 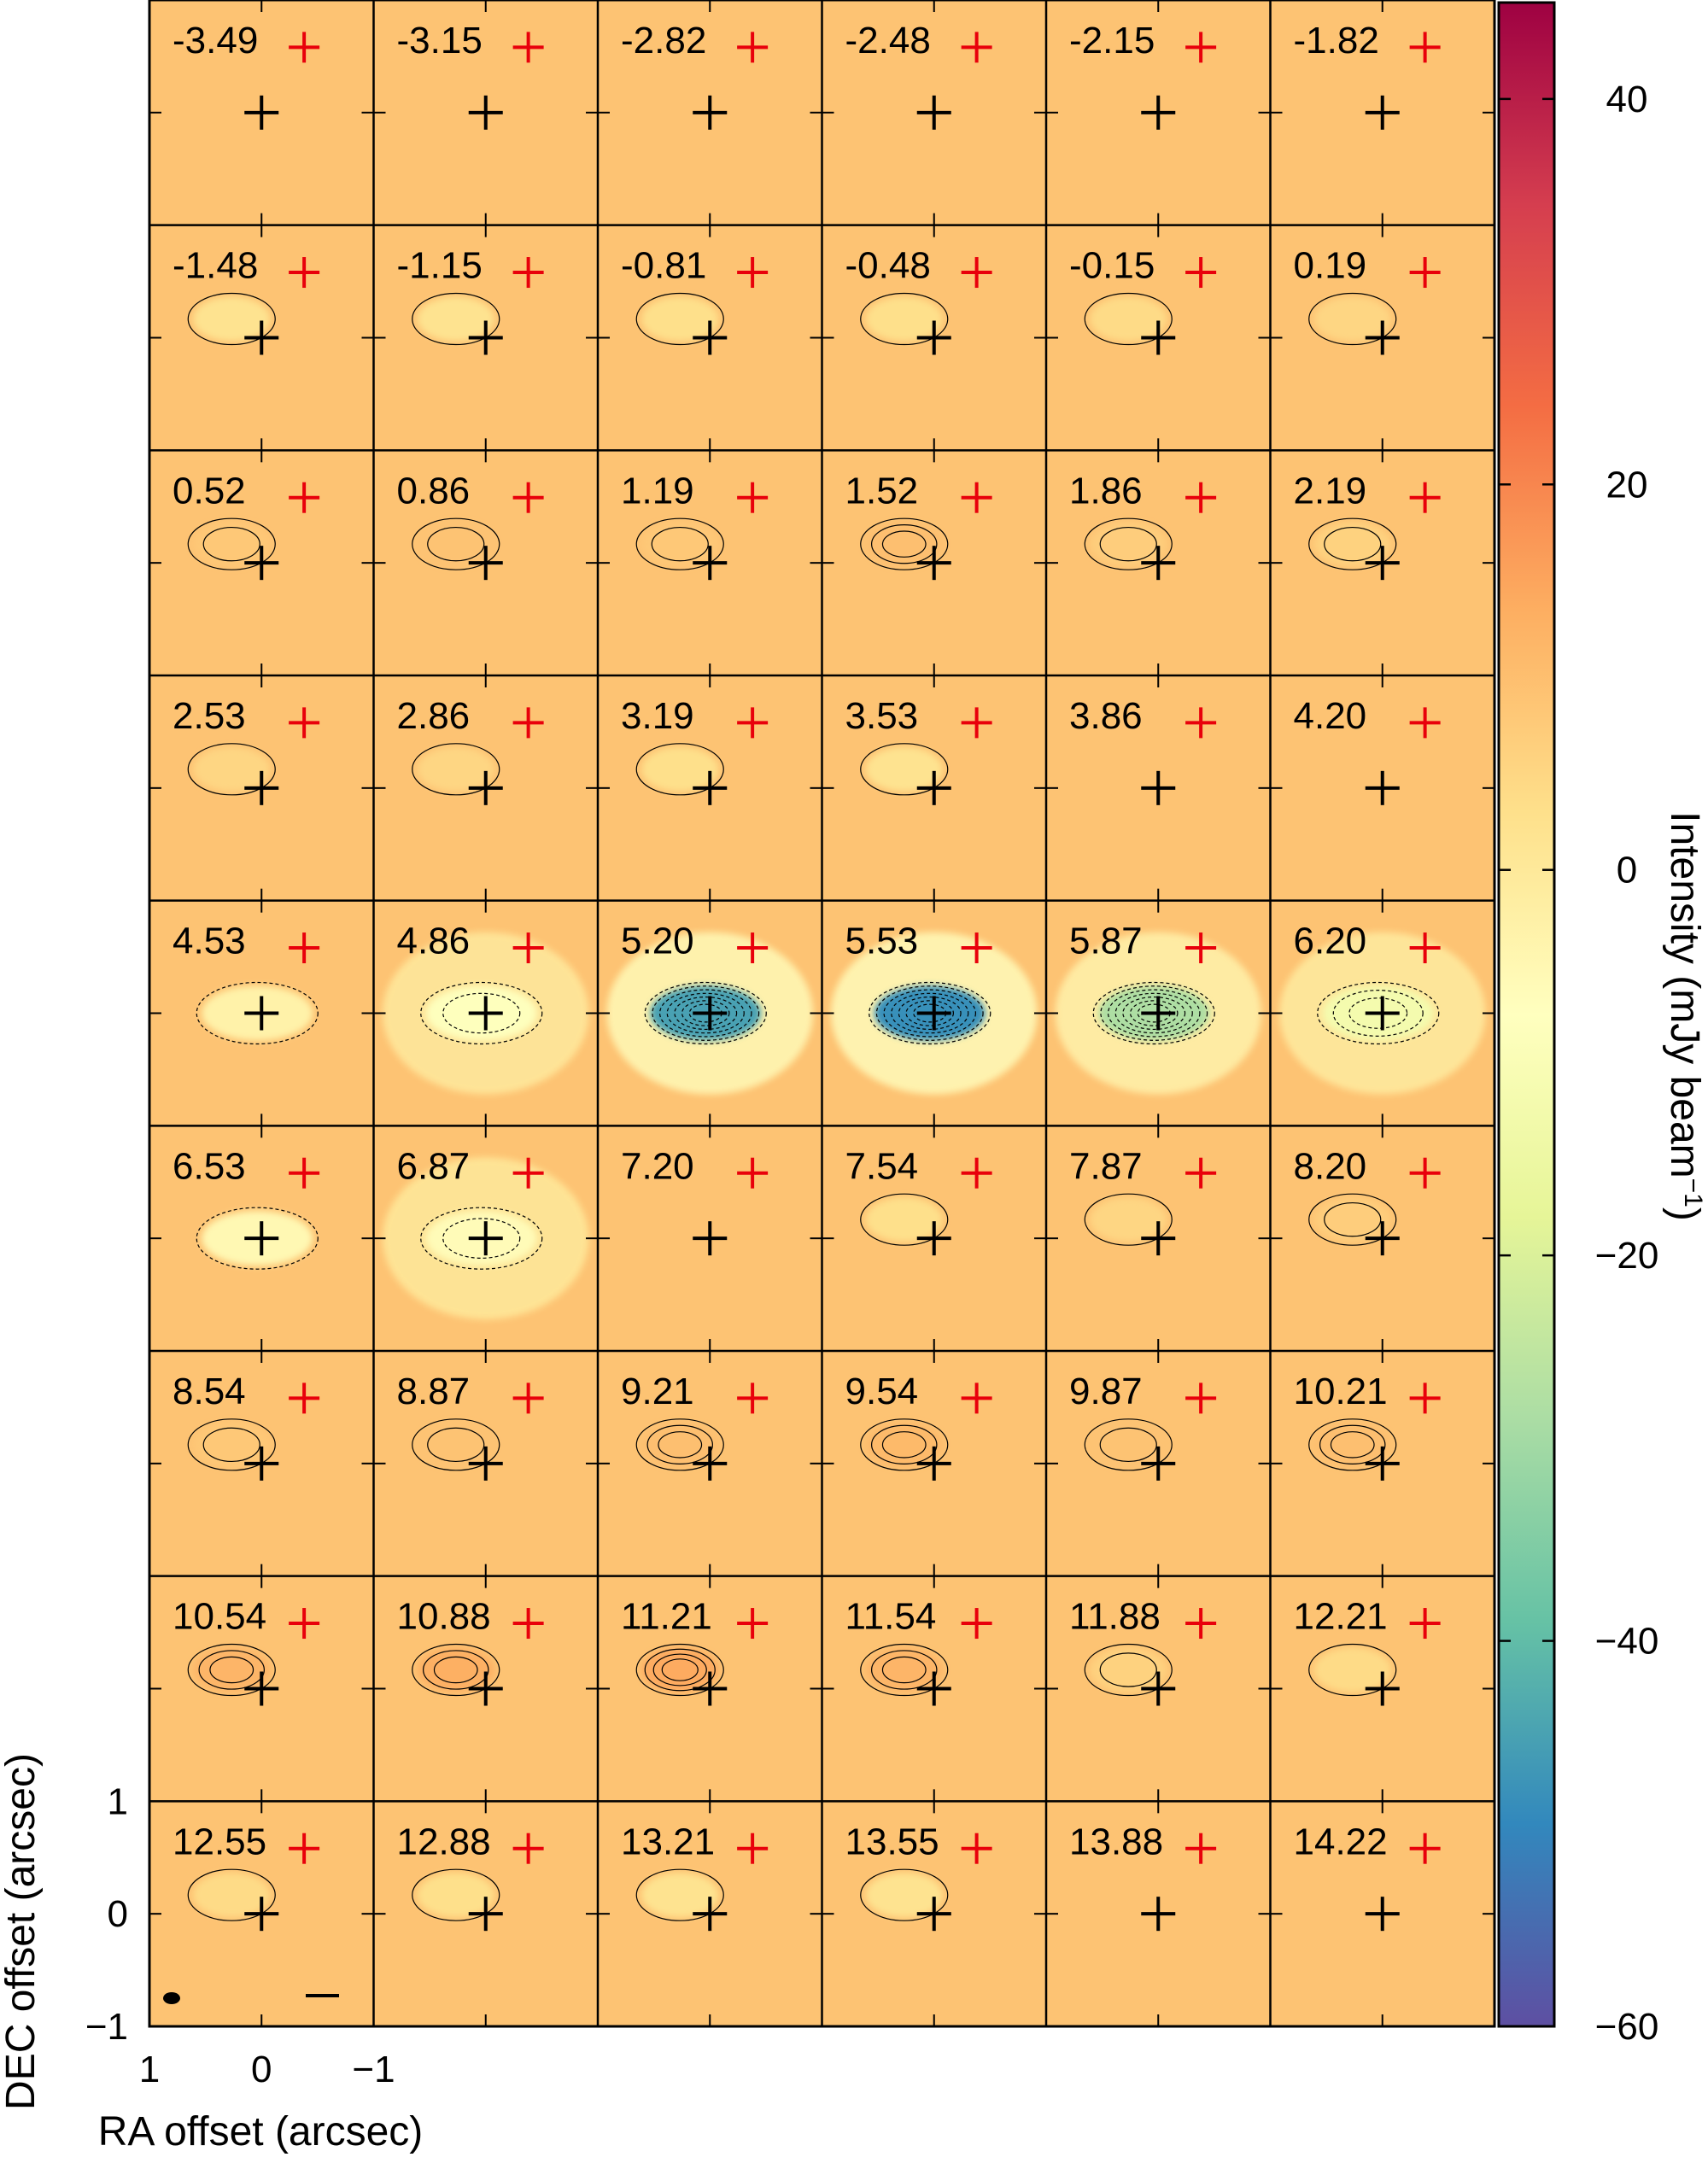 What do you see at coordinates (882, 941) in the screenshot?
I see `velocity-label: 5.53` at bounding box center [882, 941].